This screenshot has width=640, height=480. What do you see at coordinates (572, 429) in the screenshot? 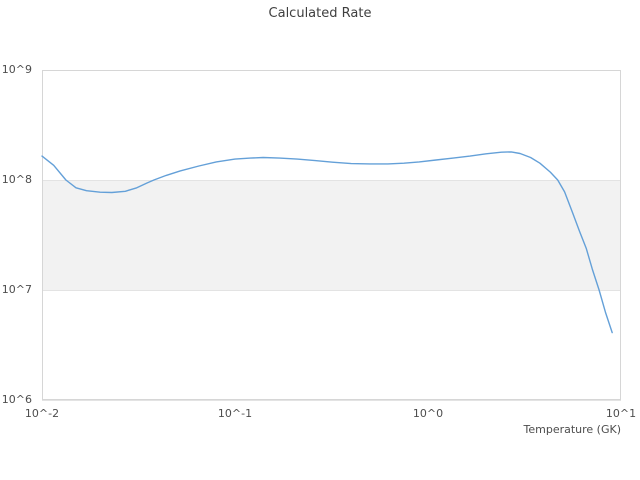
I see `x-axis-title: Temperature (GK)` at bounding box center [572, 429].